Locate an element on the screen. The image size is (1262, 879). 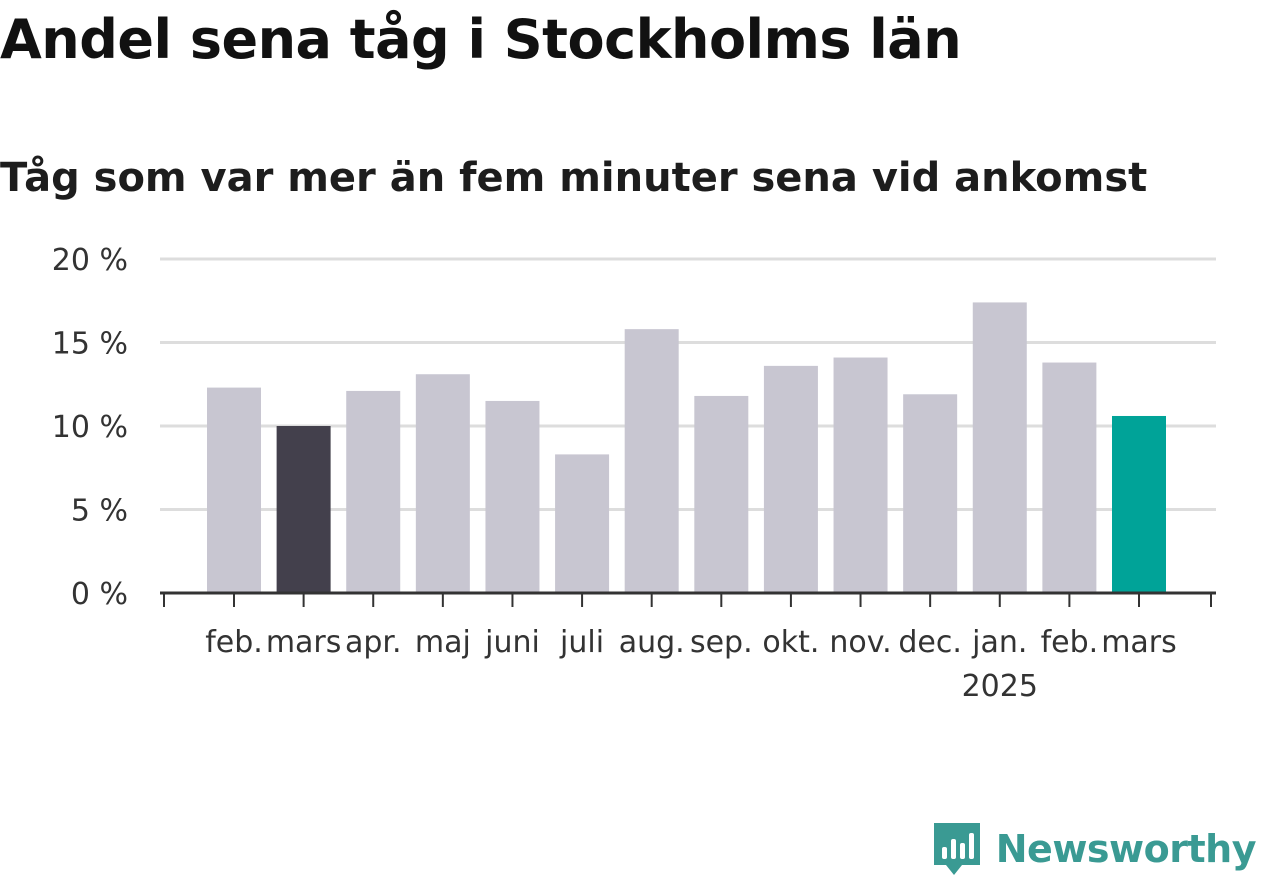
x-tick-label: juli is located at coordinates (581, 642).